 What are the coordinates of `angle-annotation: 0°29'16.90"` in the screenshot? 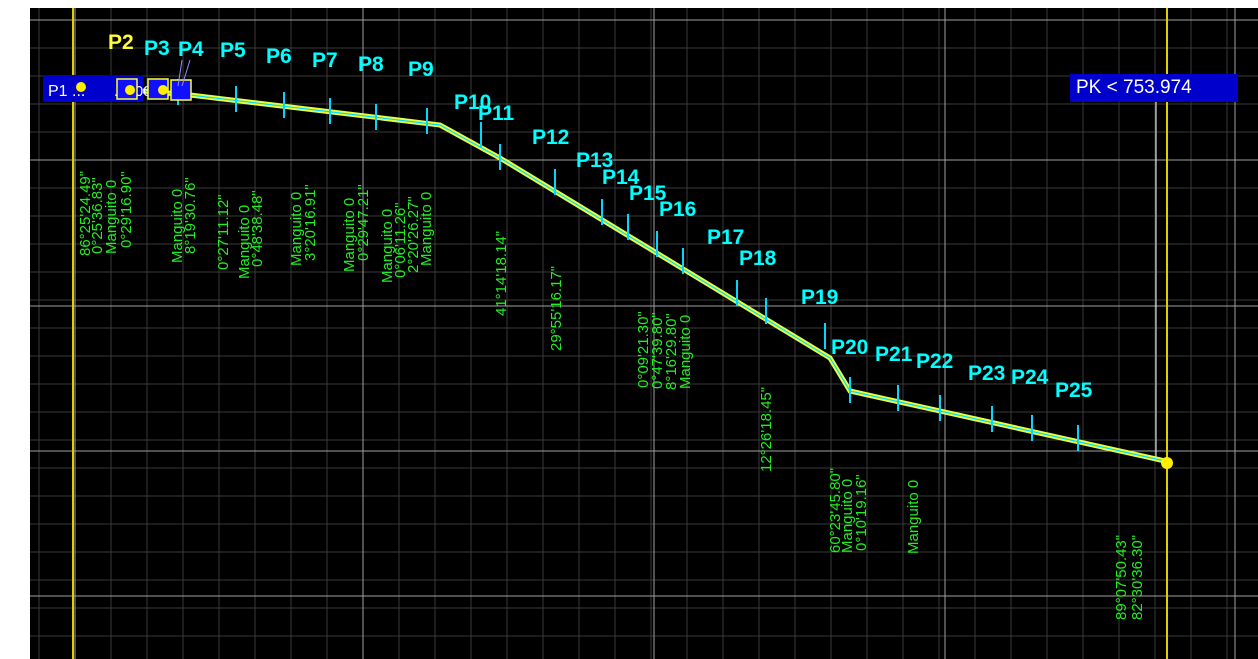 It's located at (126, 209).